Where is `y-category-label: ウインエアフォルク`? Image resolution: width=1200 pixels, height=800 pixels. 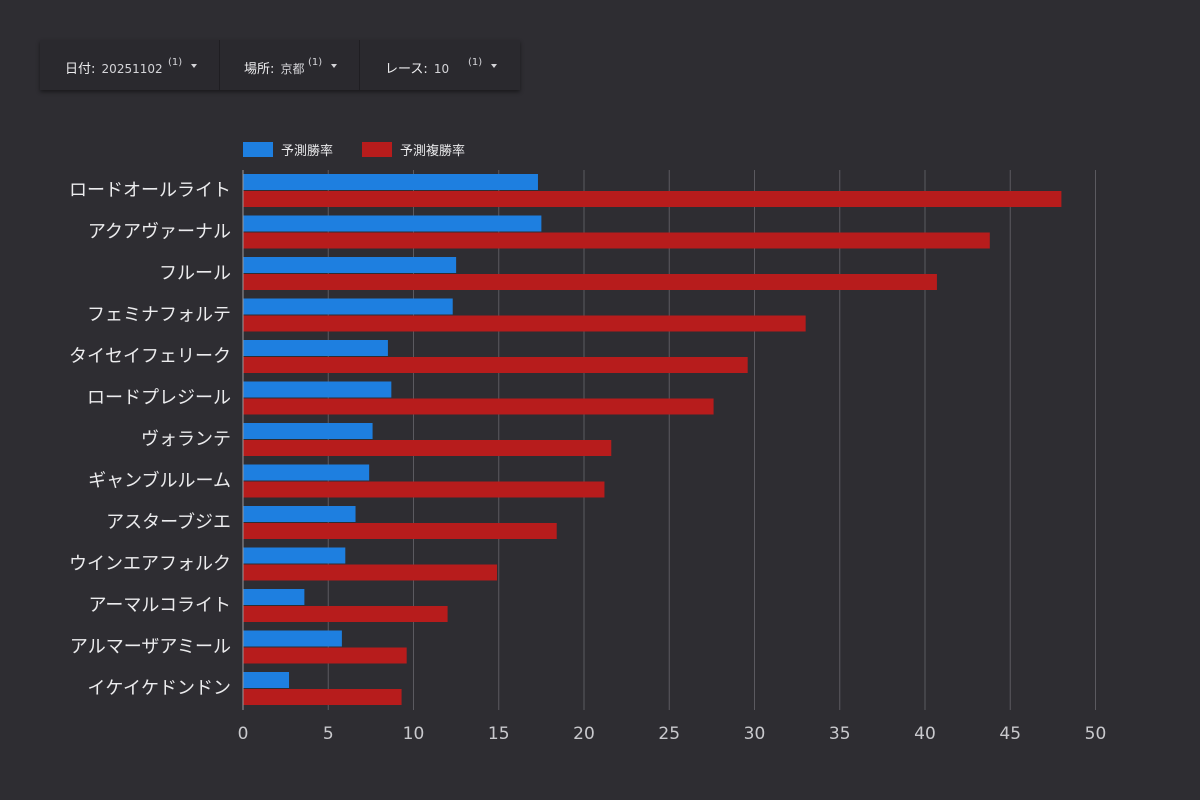
y-category-label: ウインエアフォルク is located at coordinates (150, 564).